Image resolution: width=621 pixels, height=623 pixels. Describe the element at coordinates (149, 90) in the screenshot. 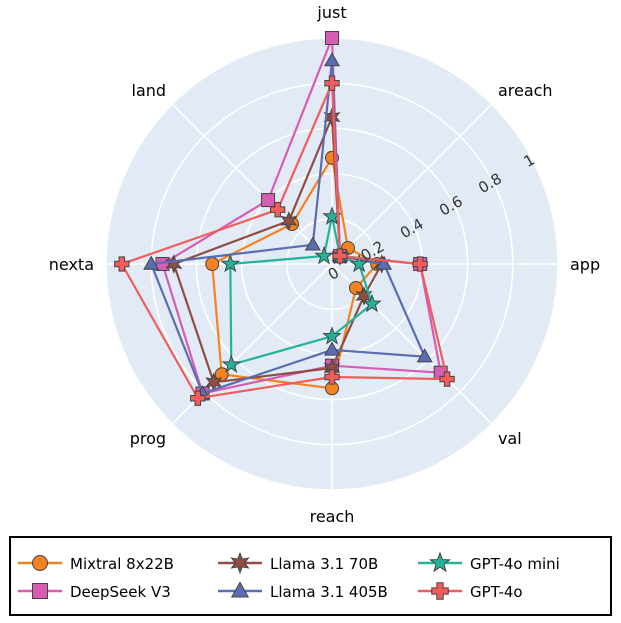

I see `axis-label-land: land` at that location.